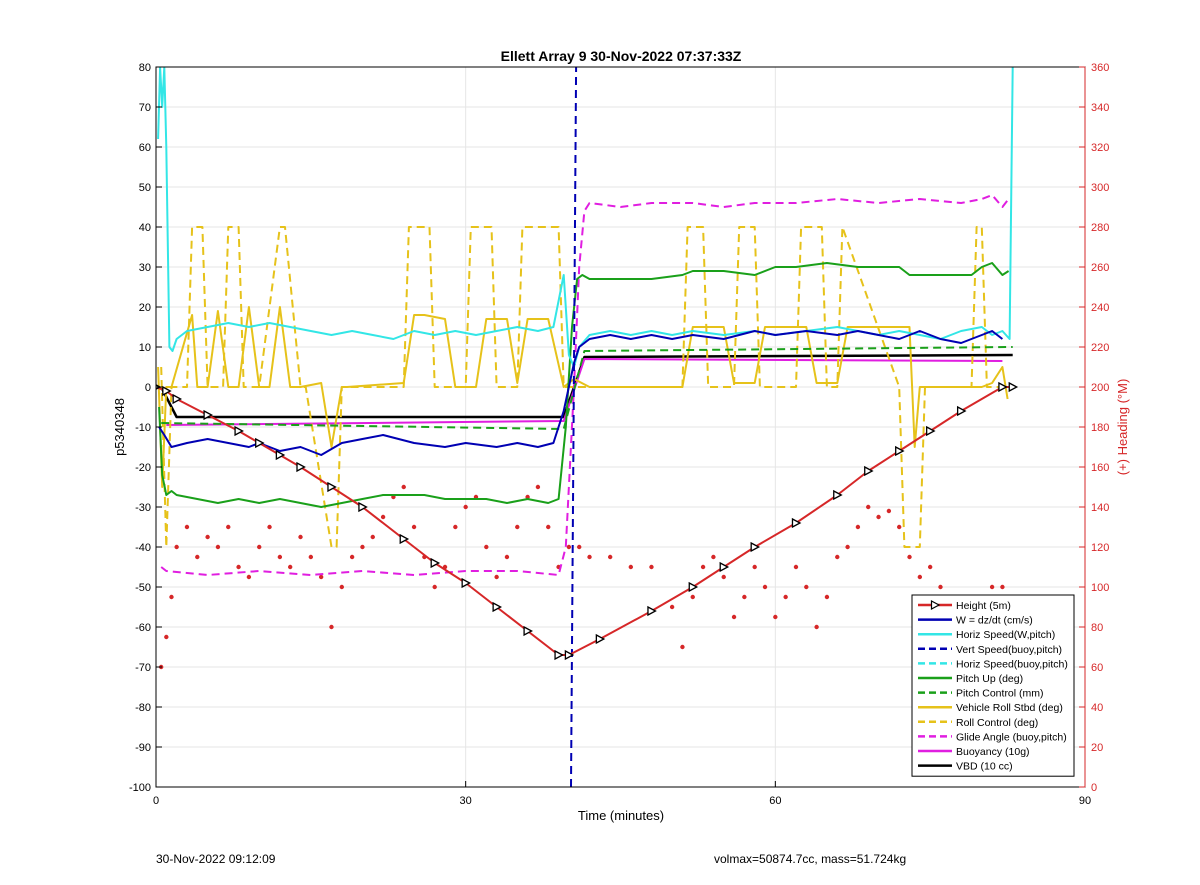 The height and width of the screenshot is (885, 1200). I want to click on series-buoyancy-10g-line, so click(584, 392).